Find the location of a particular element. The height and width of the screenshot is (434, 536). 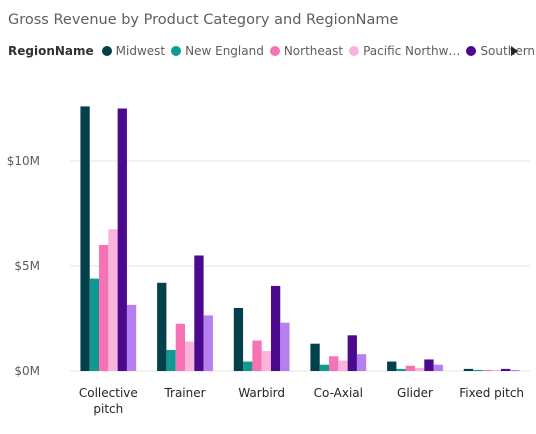

x-category-label: Warbird is located at coordinates (261, 393).